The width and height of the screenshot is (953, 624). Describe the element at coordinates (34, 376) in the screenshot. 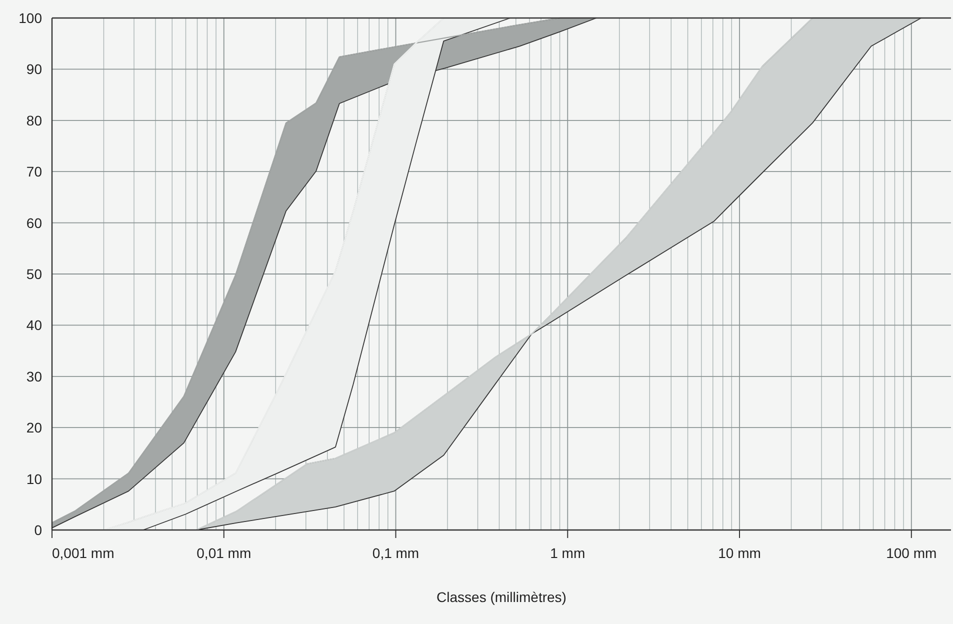

I see `y-tick-label: 30` at that location.